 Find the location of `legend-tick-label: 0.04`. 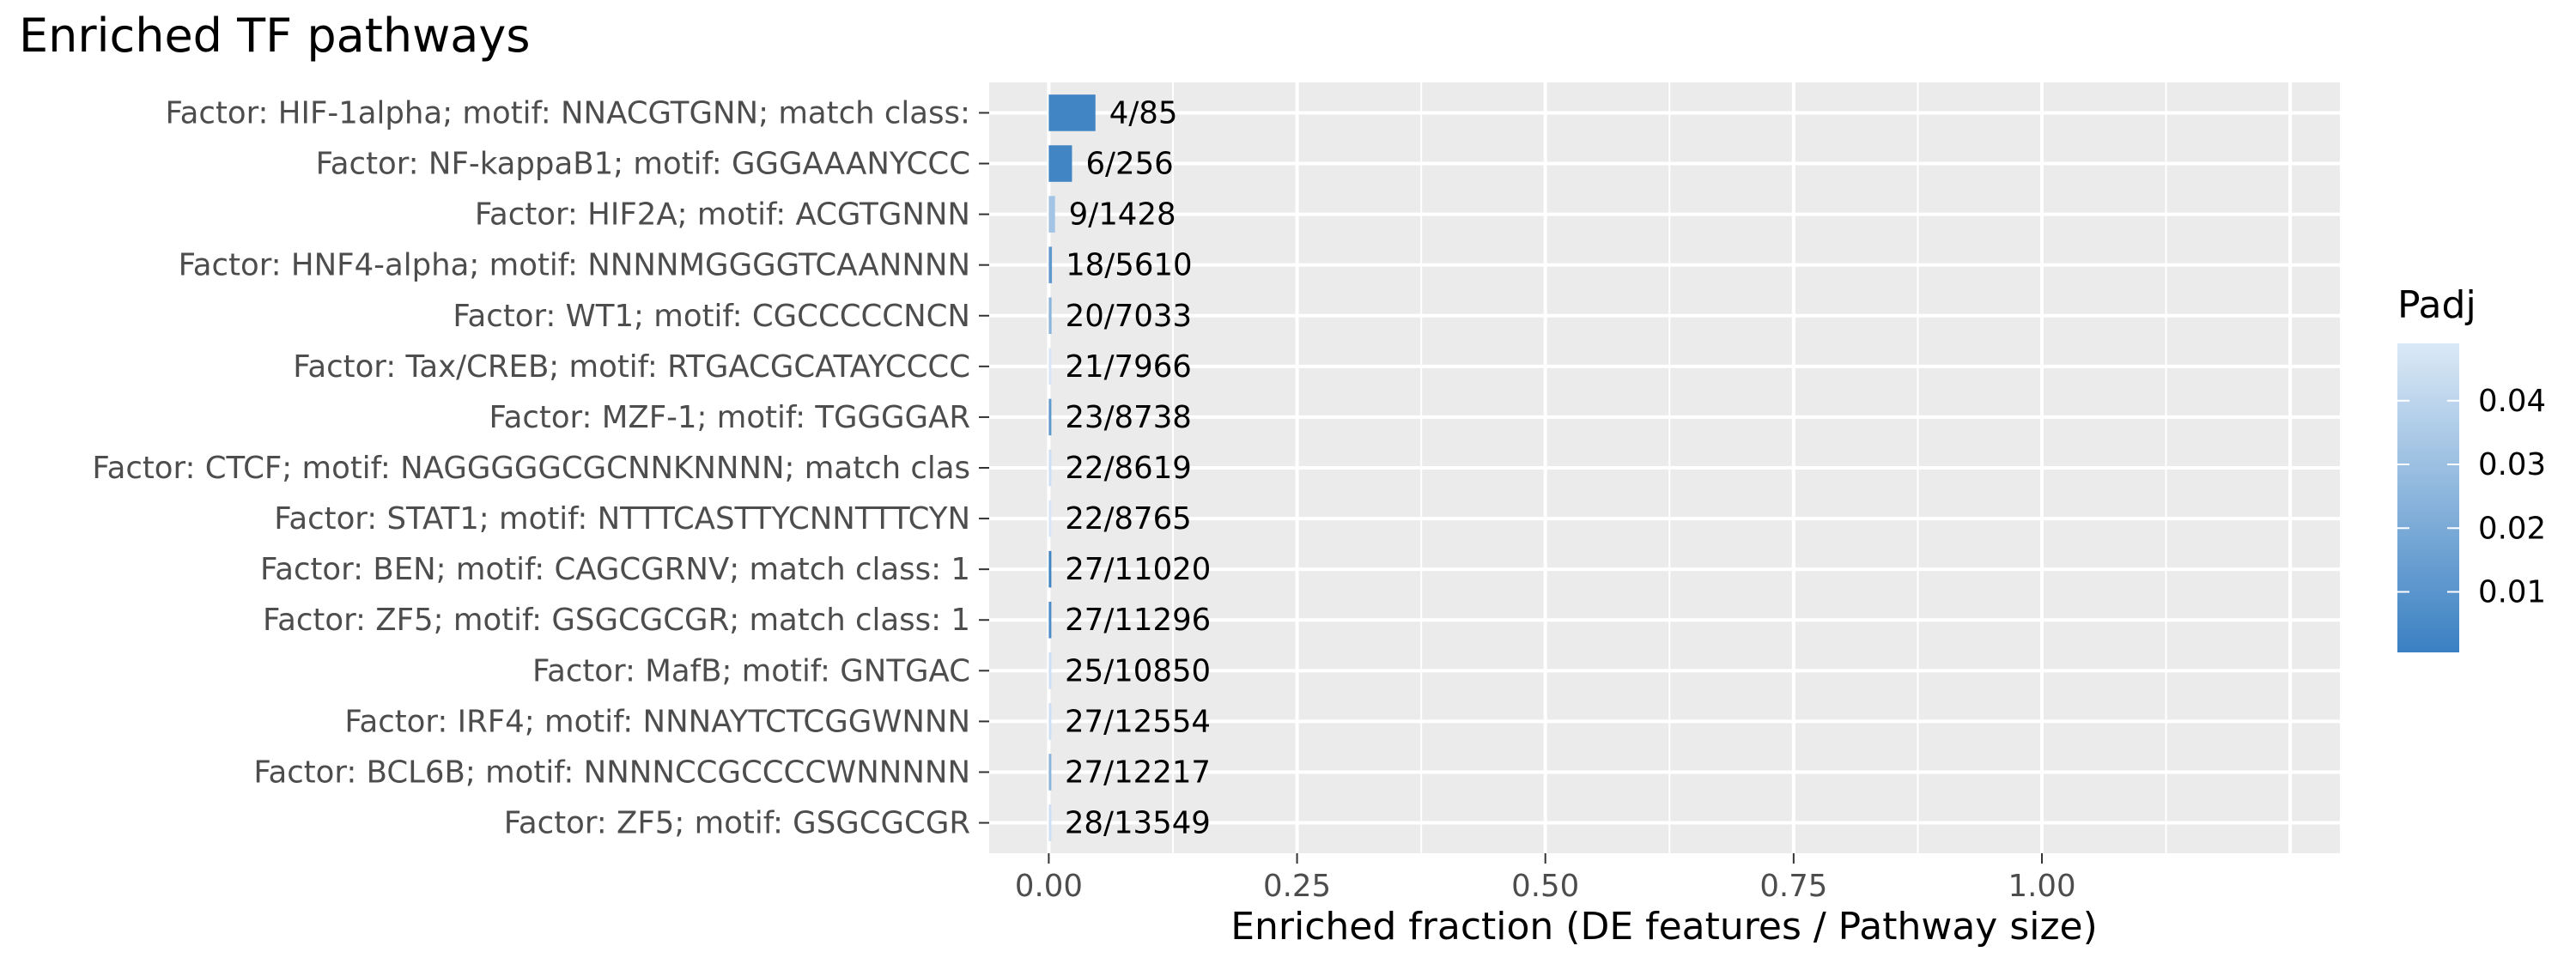

legend-tick-label: 0.04 is located at coordinates (2512, 401).